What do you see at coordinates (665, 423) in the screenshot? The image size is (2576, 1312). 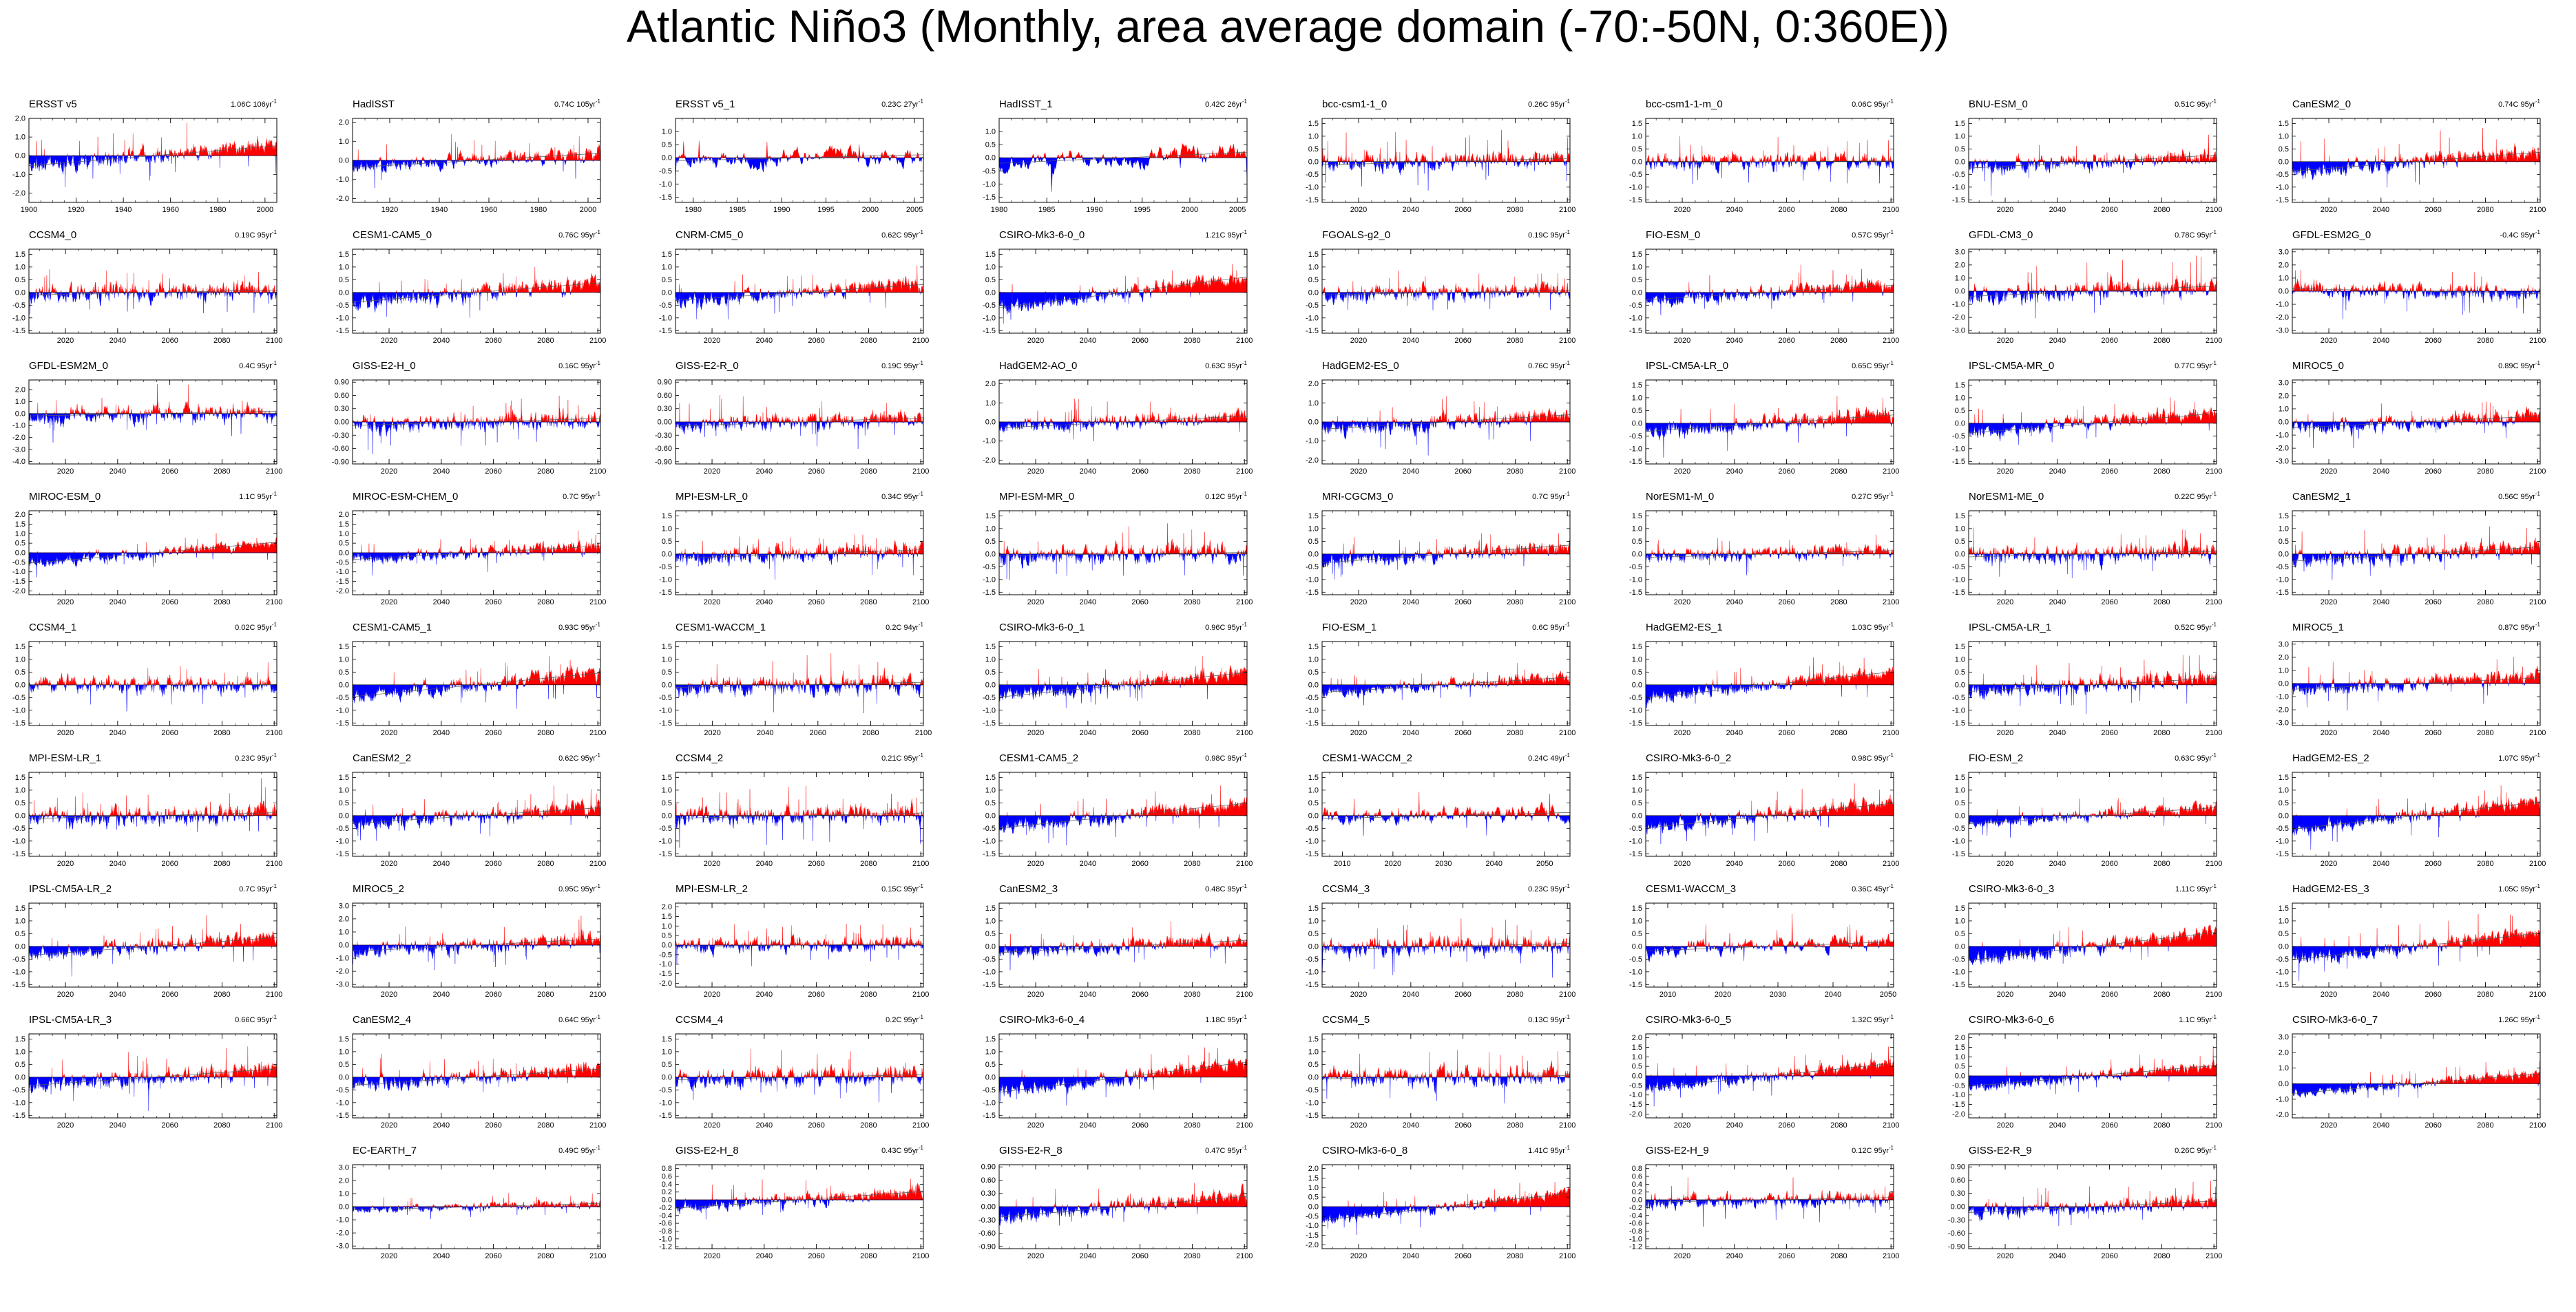 I see `y-tick-label: 0.00` at bounding box center [665, 423].